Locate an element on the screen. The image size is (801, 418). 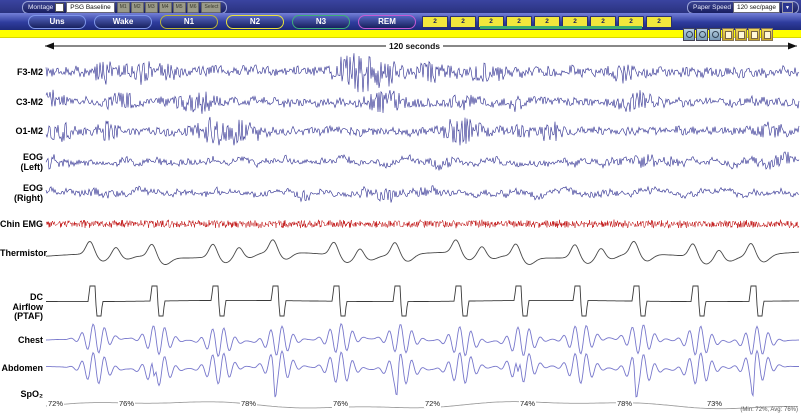
tool-circle-3-button is located at coordinates (715, 34).